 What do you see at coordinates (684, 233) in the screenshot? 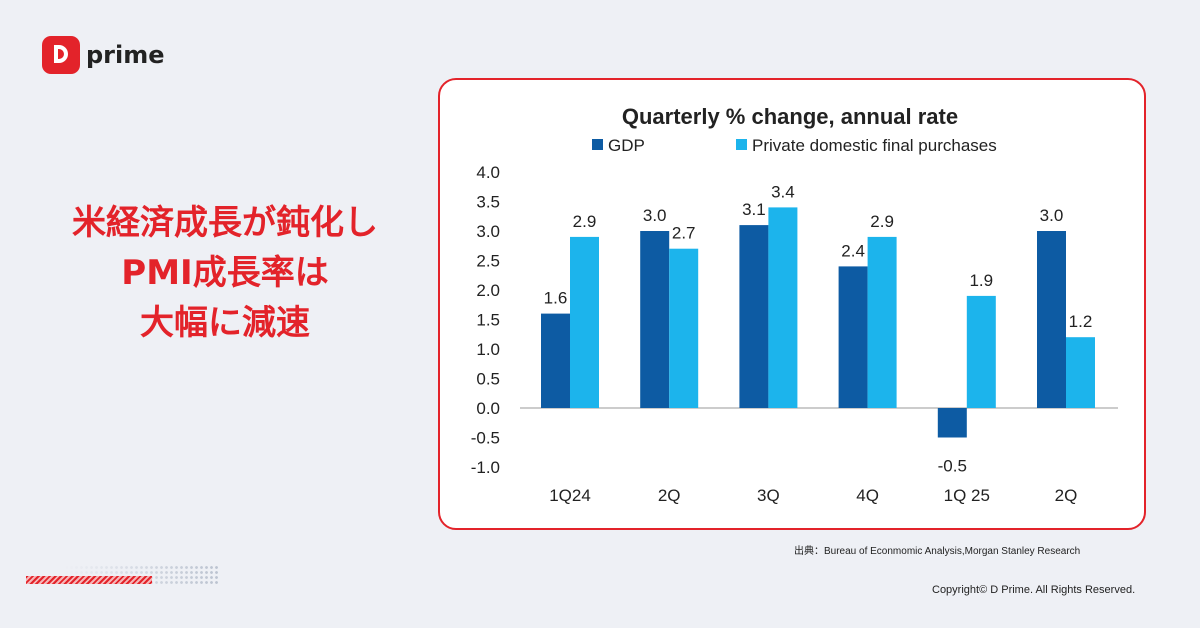
I see `data-label: 2.7` at bounding box center [684, 233].